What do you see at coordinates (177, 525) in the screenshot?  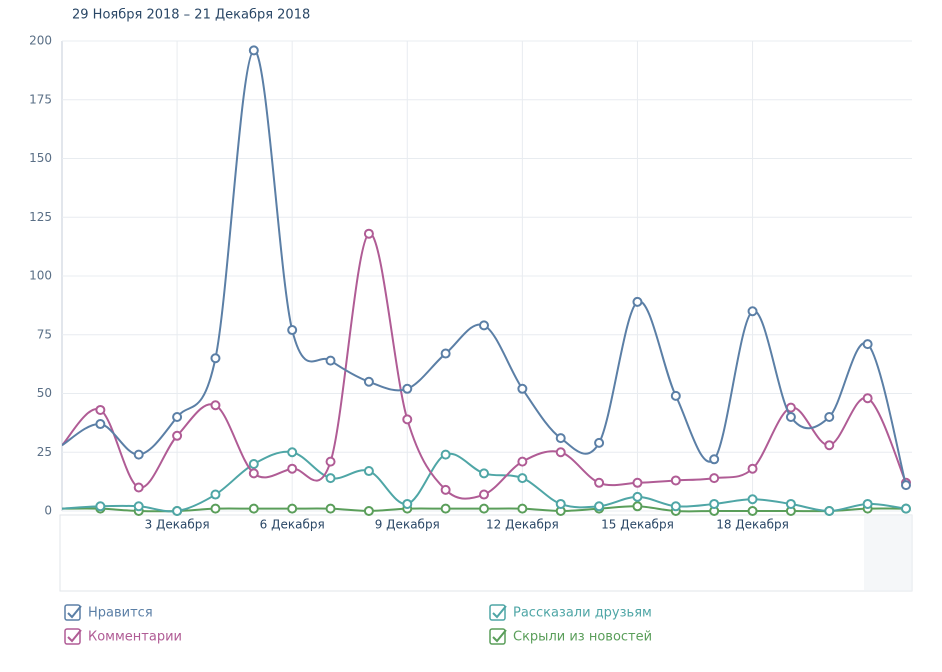 I see `x-tick-label: 3 Декабря` at bounding box center [177, 525].